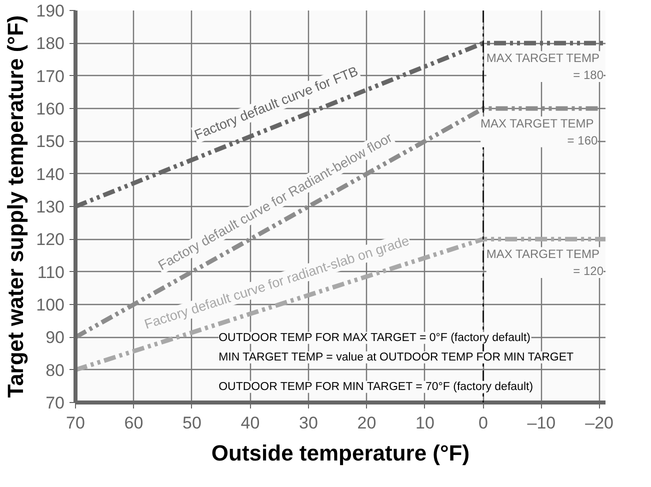 This screenshot has height=487, width=651. What do you see at coordinates (50, 240) in the screenshot?
I see `y-tick-label: 120` at bounding box center [50, 240].